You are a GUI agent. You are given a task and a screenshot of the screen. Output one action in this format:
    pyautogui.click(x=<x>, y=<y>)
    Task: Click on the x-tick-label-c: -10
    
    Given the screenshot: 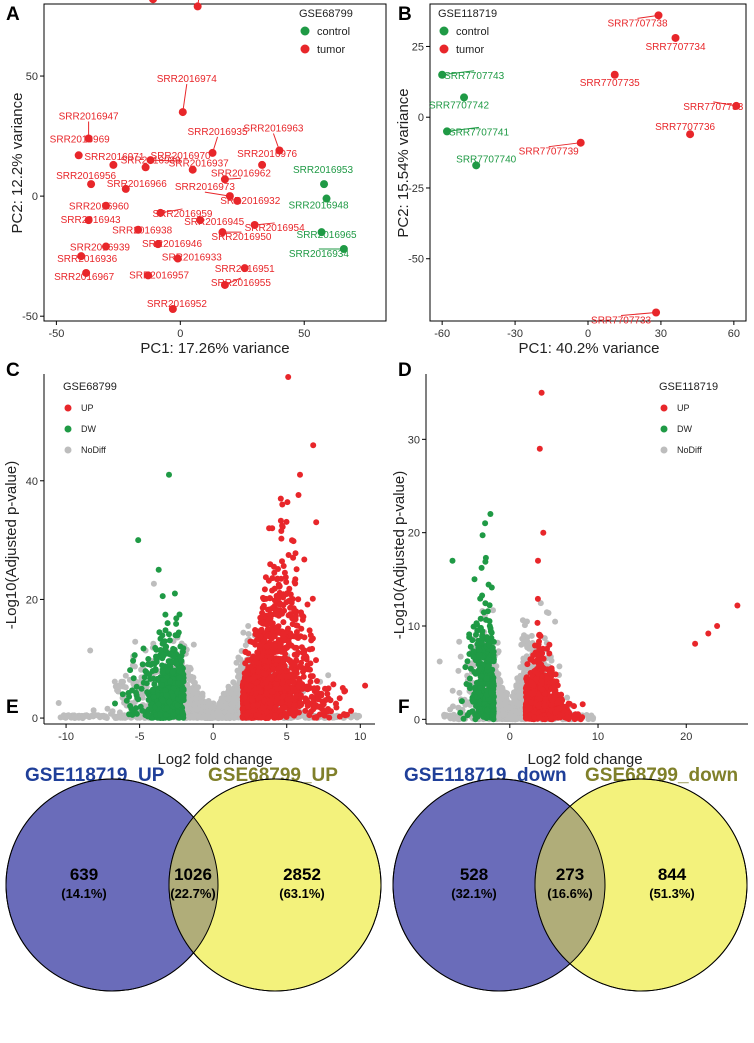 What is the action you would take?
    pyautogui.click(x=66, y=737)
    